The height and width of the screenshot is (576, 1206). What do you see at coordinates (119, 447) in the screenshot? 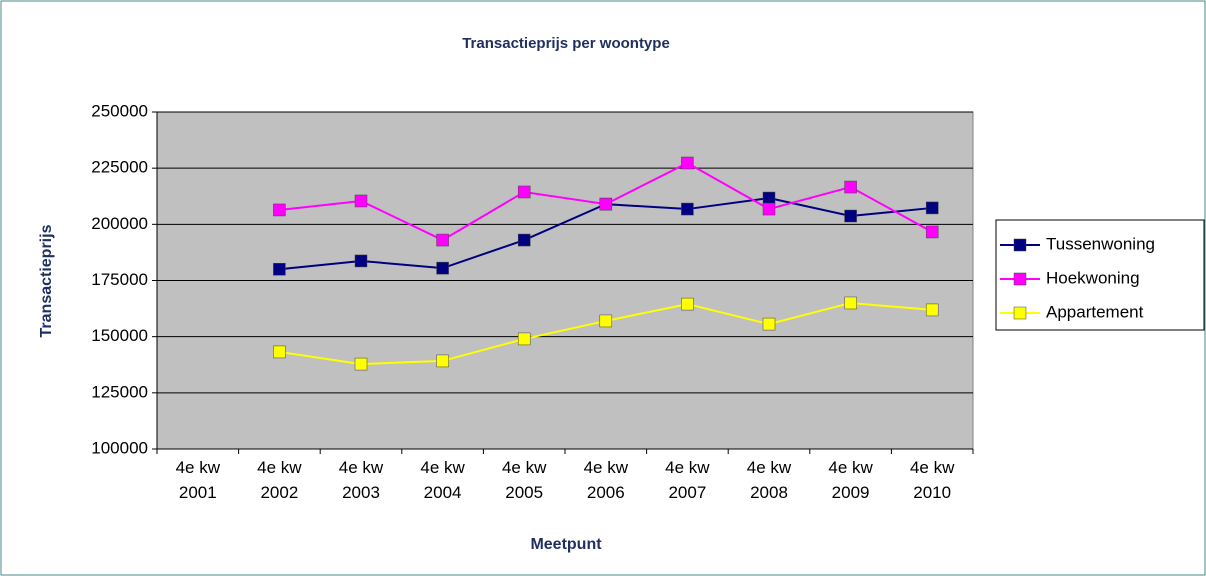
I see `y-tick-label: 100000` at bounding box center [119, 447].